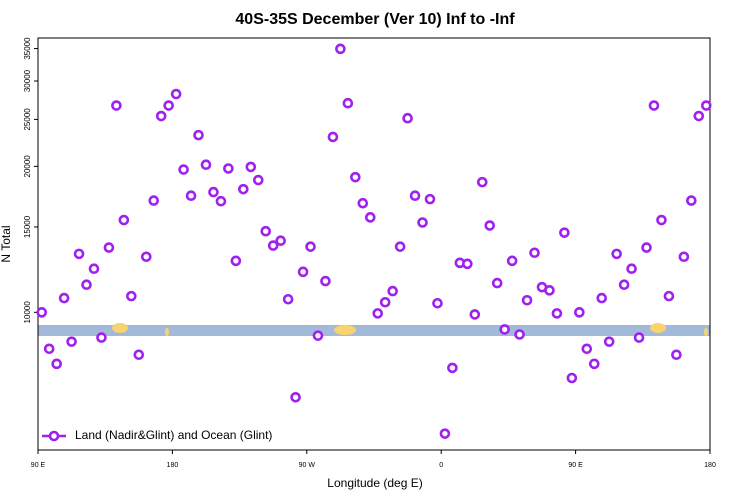 The image size is (750, 500). What do you see at coordinates (54, 436) in the screenshot?
I see `legend-marker` at bounding box center [54, 436].